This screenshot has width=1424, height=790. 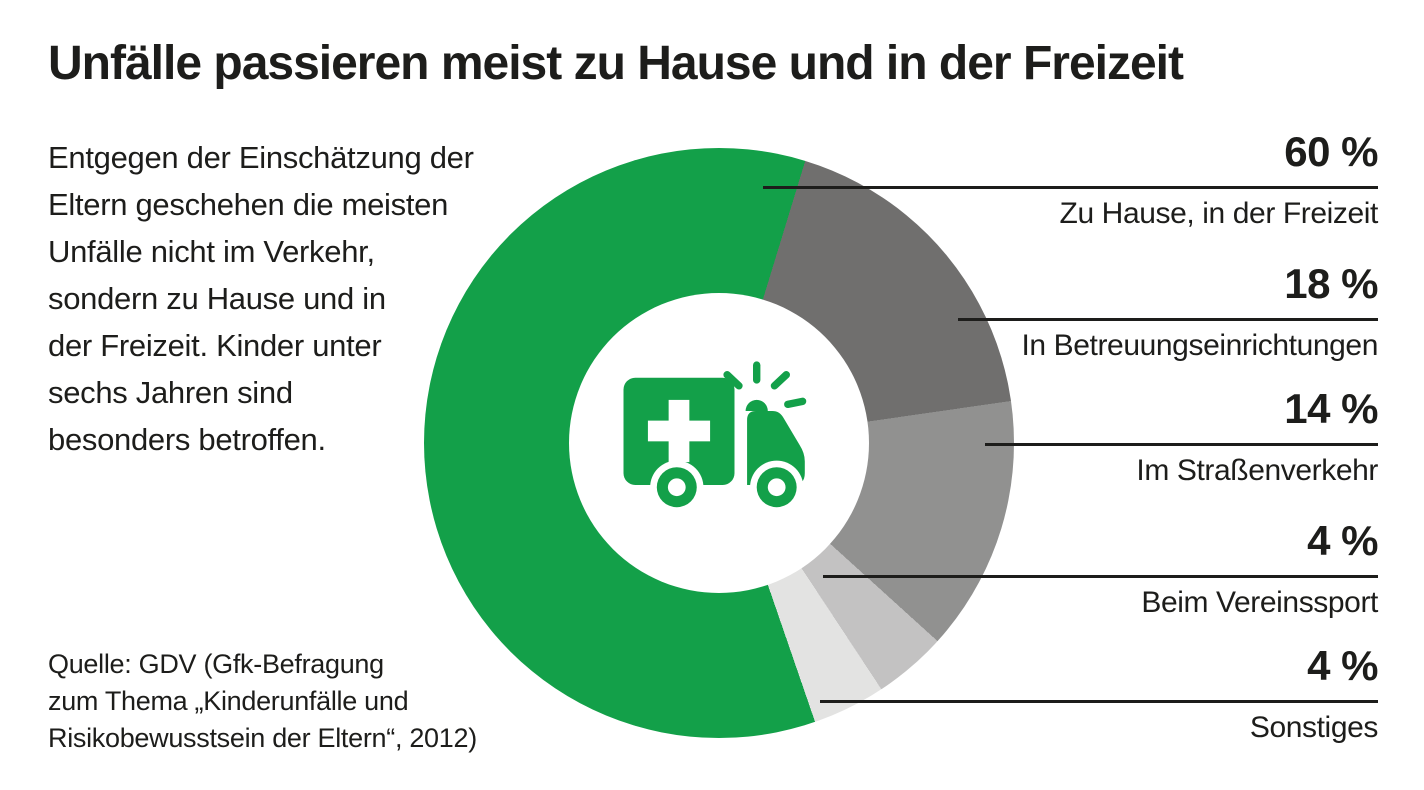 What do you see at coordinates (756, 405) in the screenshot?
I see `siren-dome` at bounding box center [756, 405].